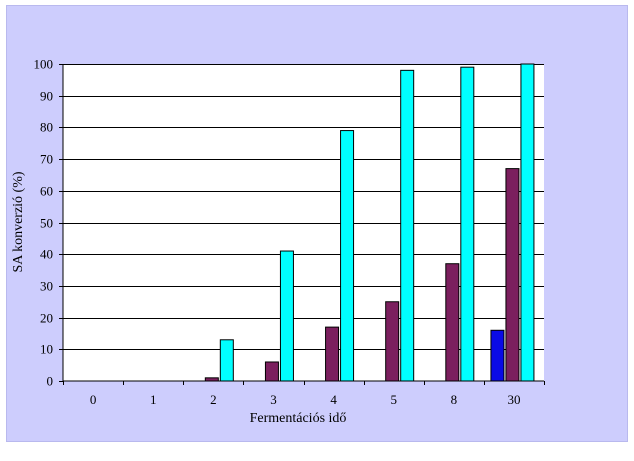 This screenshot has height=461, width=634. Describe the element at coordinates (46, 349) in the screenshot. I see `y-tick-label: 10` at that location.